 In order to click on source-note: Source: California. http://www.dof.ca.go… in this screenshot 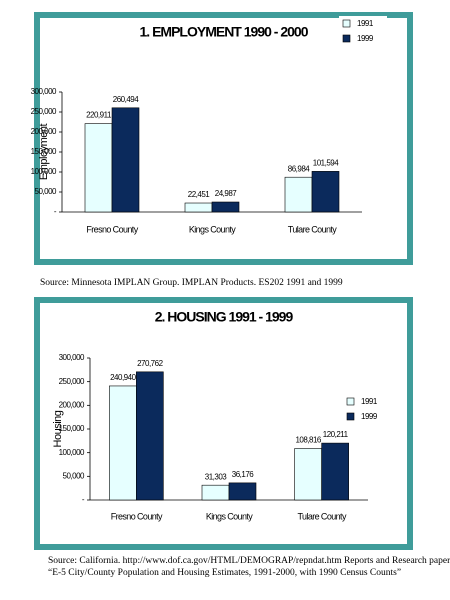, I will do `click(249, 560)`.